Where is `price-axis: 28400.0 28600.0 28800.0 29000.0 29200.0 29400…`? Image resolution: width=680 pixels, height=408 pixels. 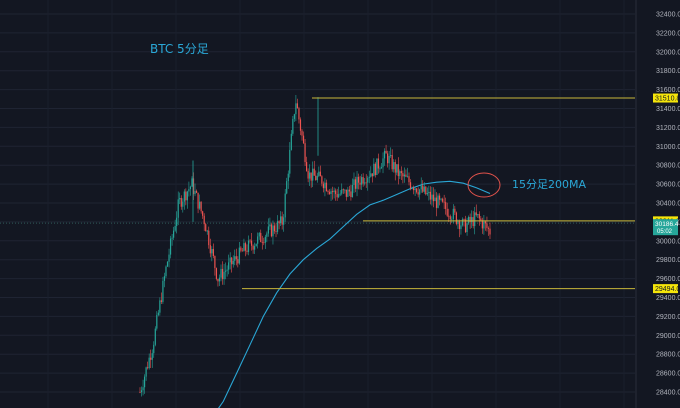
price-axis: 28400.0 28600.0 28800.0 29000.0 29200.0 29400… is located at coordinates (657, 204).